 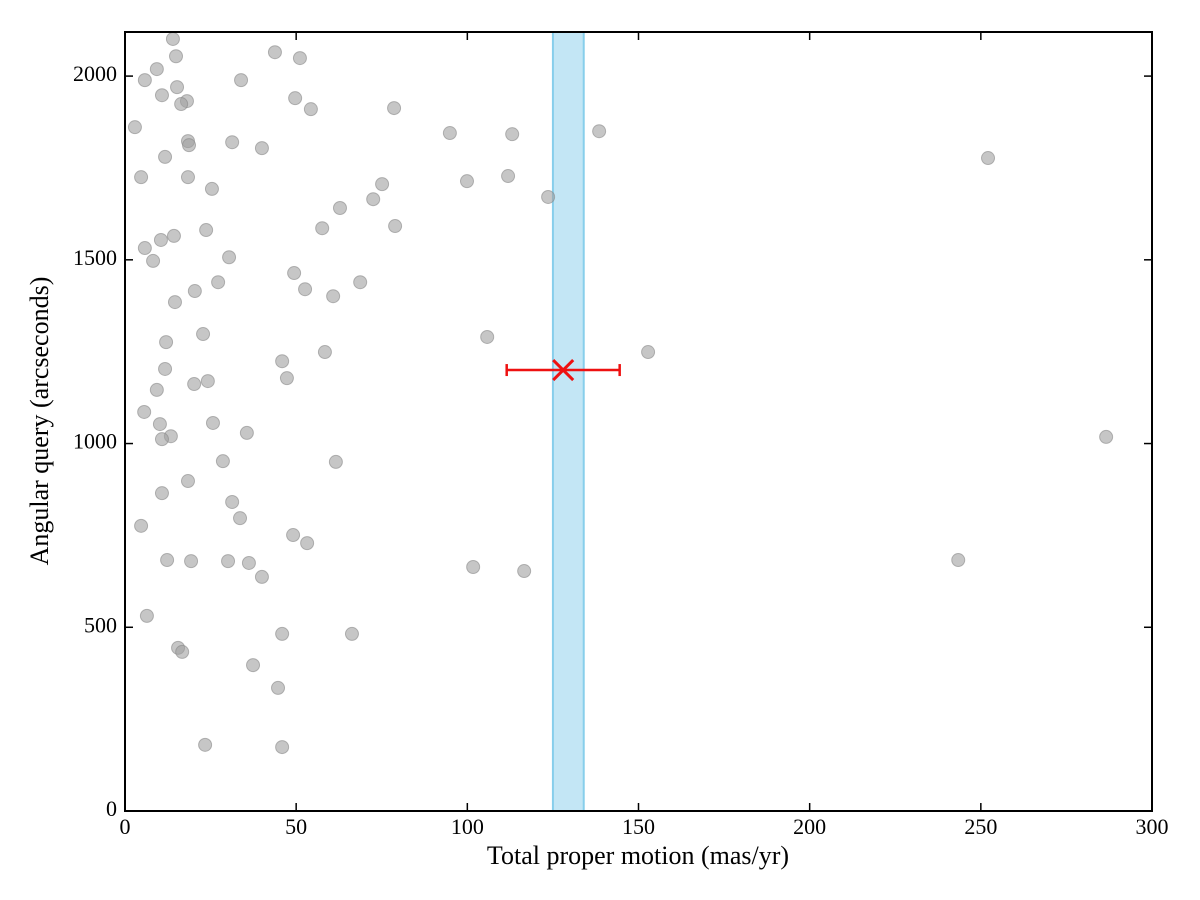 I want to click on x-tick-label: 150, so click(x=638, y=826).